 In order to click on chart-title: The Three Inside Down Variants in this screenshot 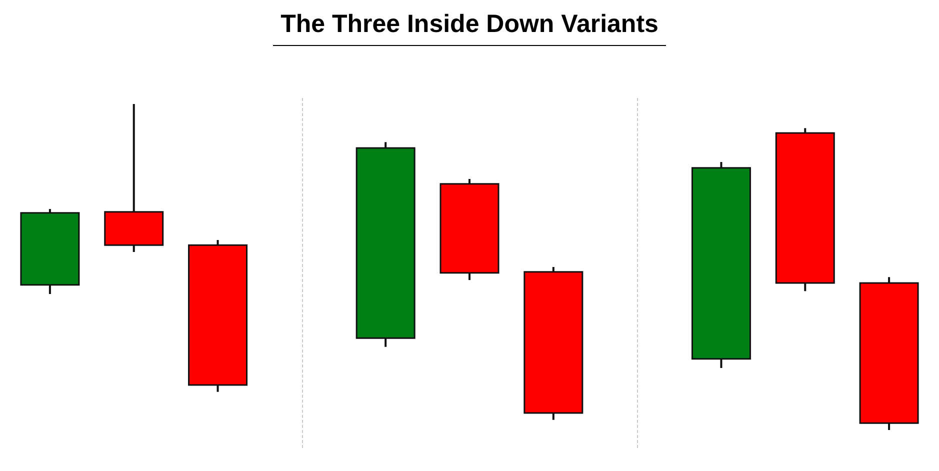, I will do `click(469, 28)`.